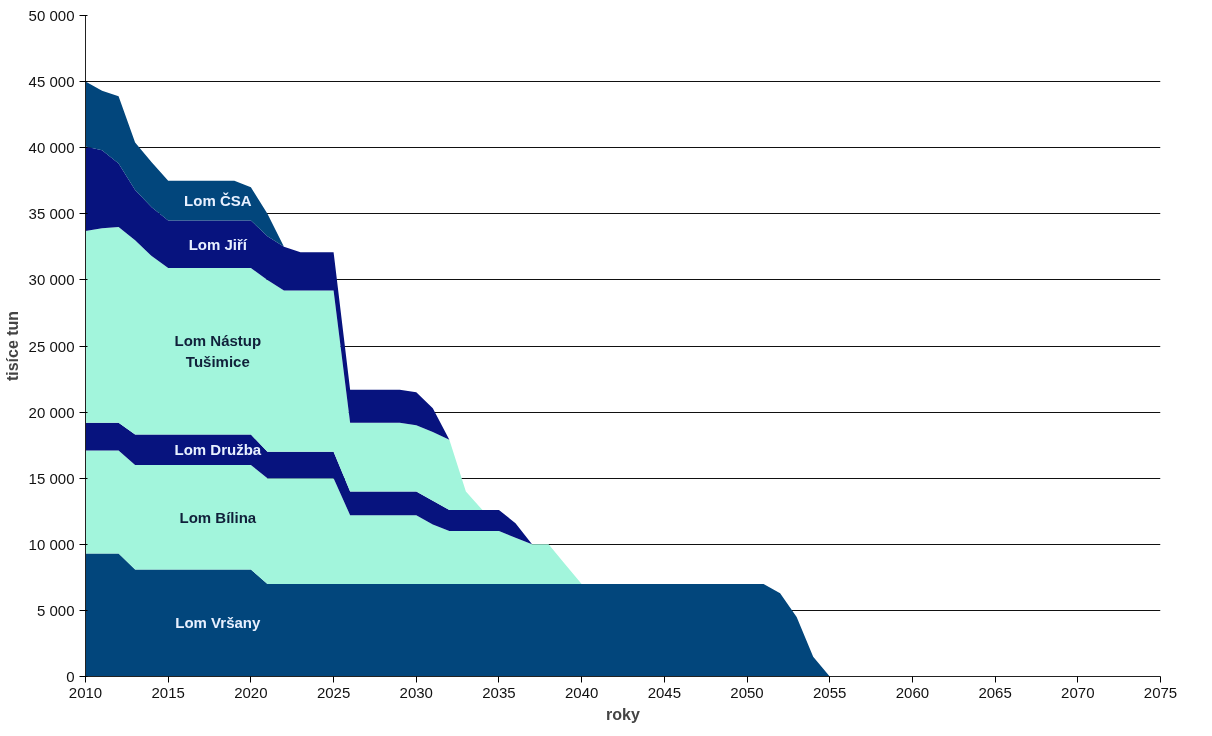 The height and width of the screenshot is (736, 1212). I want to click on series-label: Lom Družba, so click(218, 450).